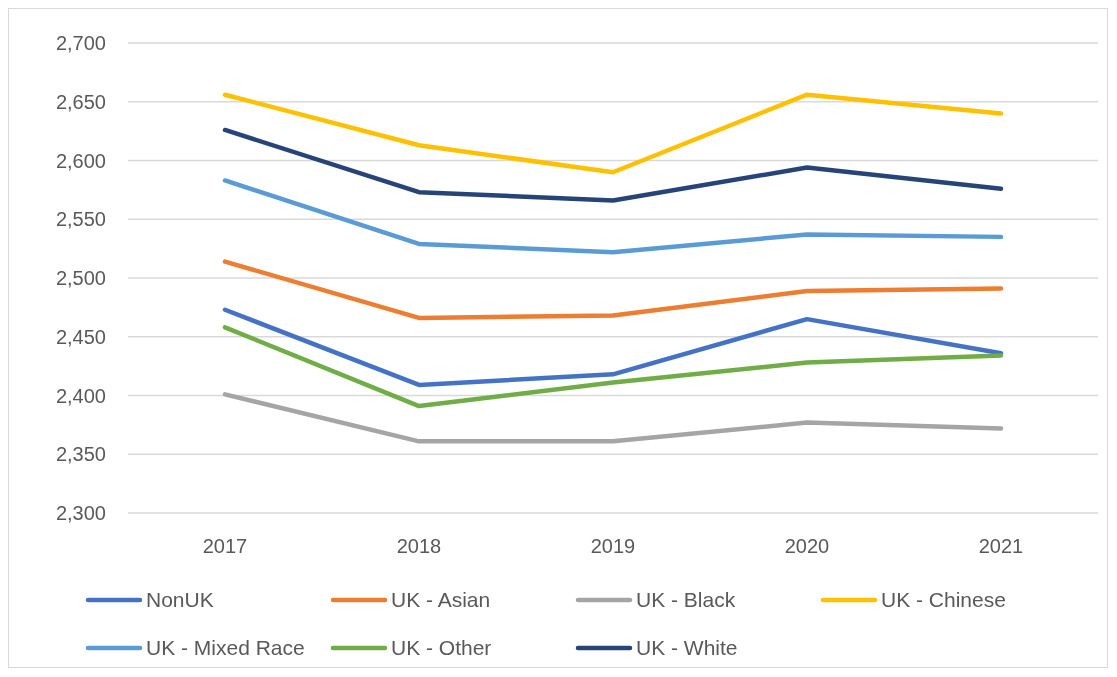  I want to click on x-tick-label: 2019, so click(613, 546).